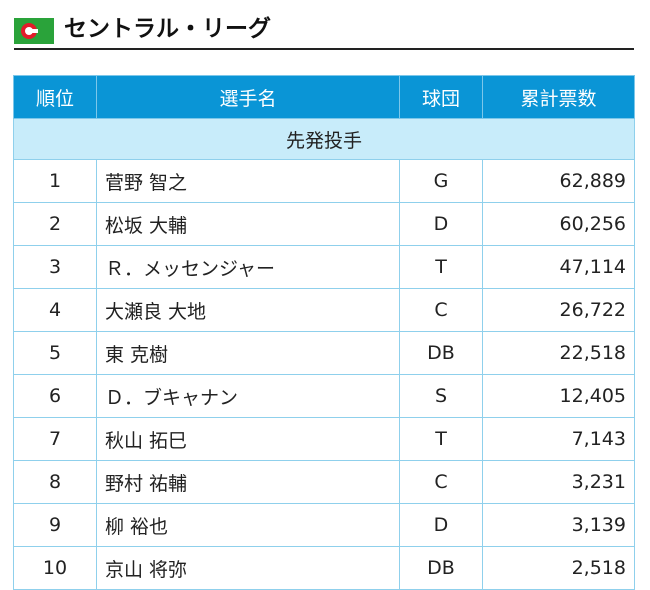 The height and width of the screenshot is (590, 650). I want to click on player-name-cell: 野村 祐輔, so click(248, 482).